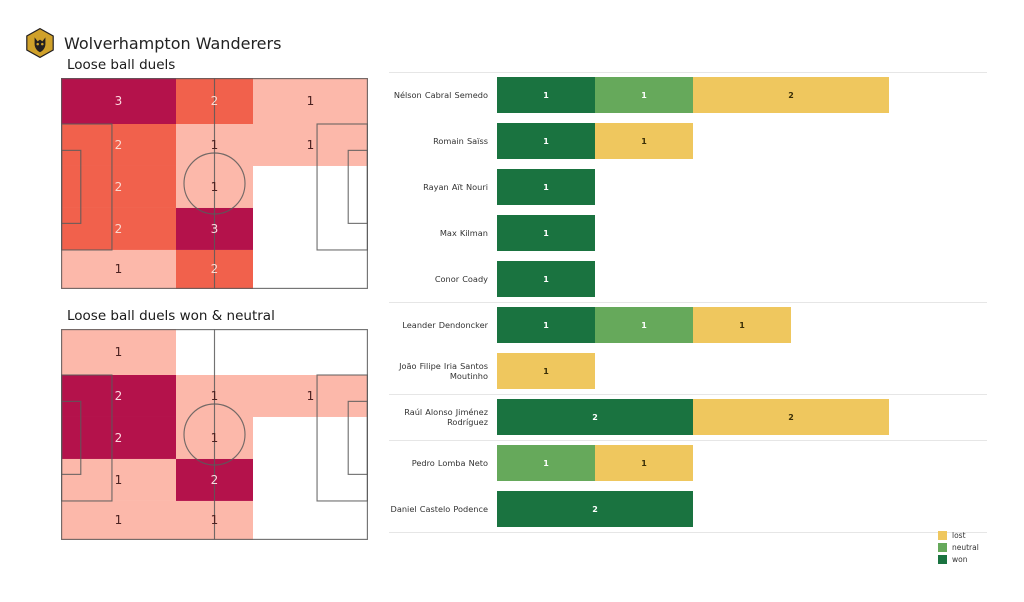  Describe the element at coordinates (492, 233) in the screenshot. I see `player-bar-row: Max Kilman 1` at that location.